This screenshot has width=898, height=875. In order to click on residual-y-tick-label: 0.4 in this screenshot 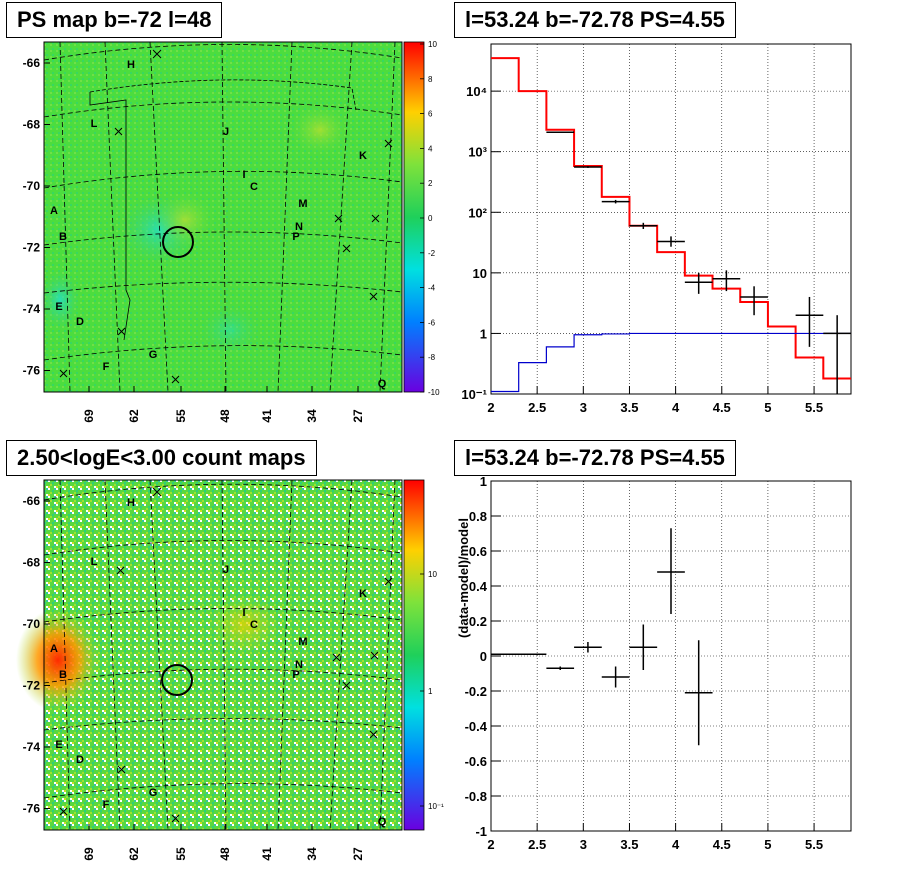, I will do `click(478, 586)`.